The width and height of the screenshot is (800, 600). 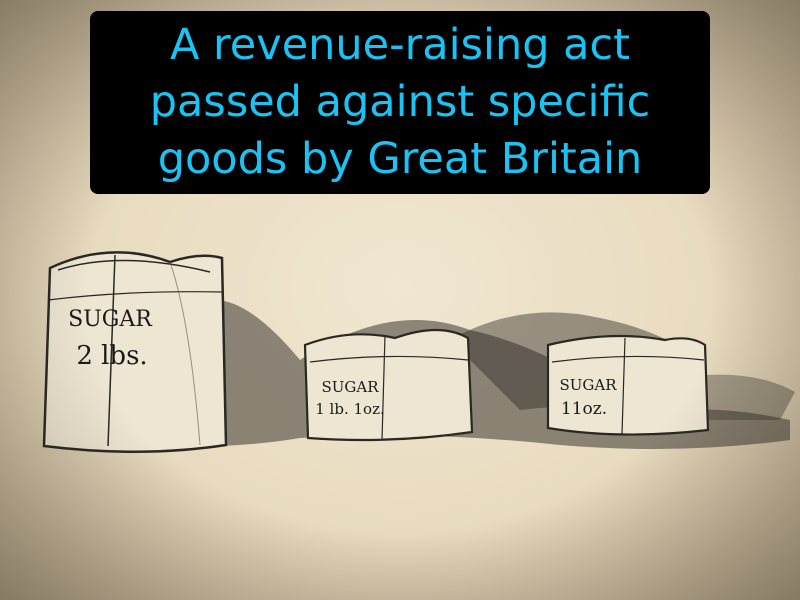 What do you see at coordinates (350, 387) in the screenshot?
I see `bag-2-product-label: SUGAR` at bounding box center [350, 387].